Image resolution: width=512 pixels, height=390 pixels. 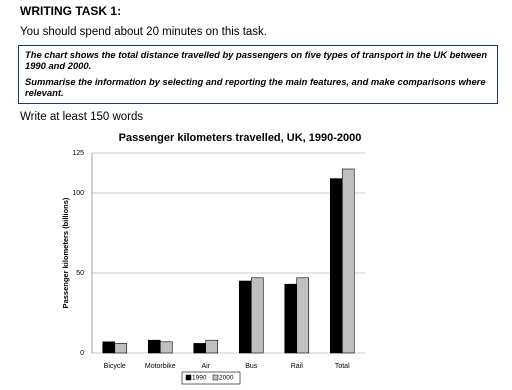 What do you see at coordinates (226, 378) in the screenshot?
I see `legend-label: 2000` at bounding box center [226, 378].